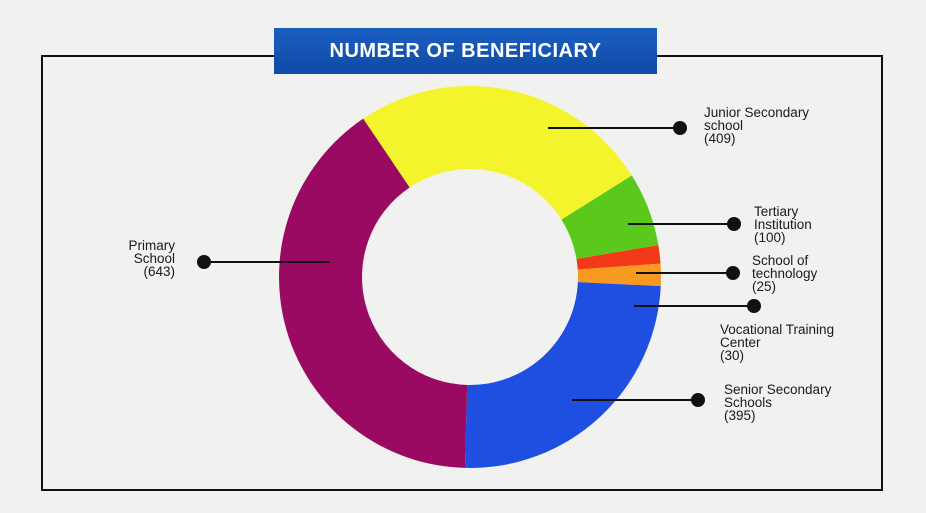 The image size is (926, 513). Describe the element at coordinates (680, 128) in the screenshot. I see `leader-dot-junior-secondary-school` at that location.